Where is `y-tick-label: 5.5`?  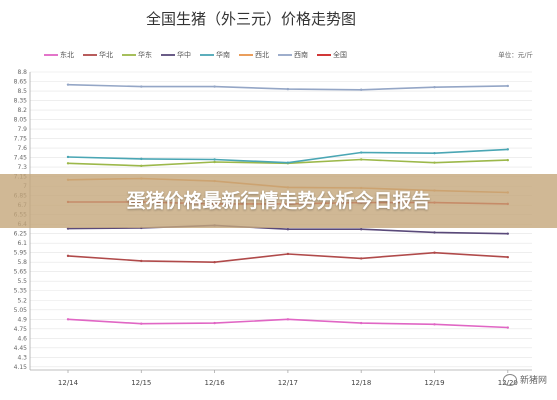
y-tick-label: 5.5 is located at coordinates (22, 281).